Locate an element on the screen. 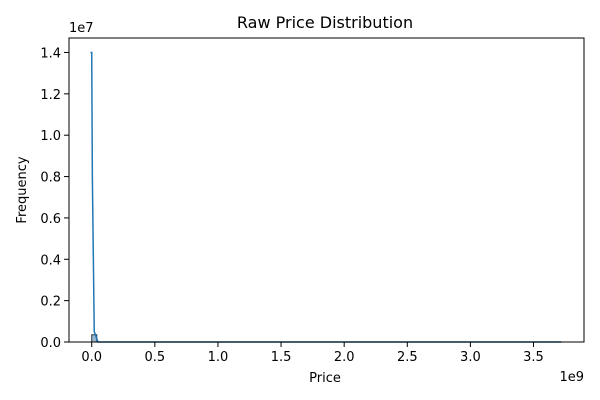 The image size is (600, 400). y-tick-label: 0.6 is located at coordinates (50, 219).